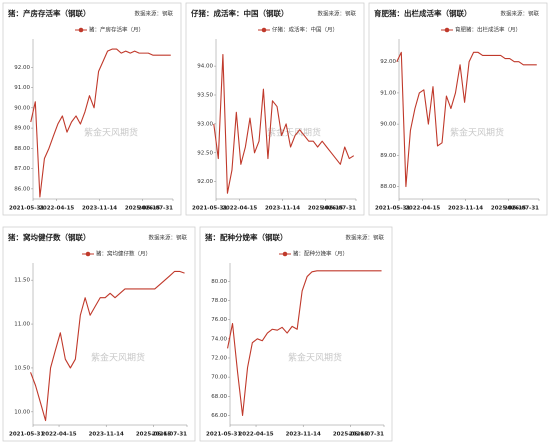 This screenshot has height=445, width=550. What do you see at coordinates (22, 368) in the screenshot?
I see `y-tick-label: 10.50` at bounding box center [22, 368].